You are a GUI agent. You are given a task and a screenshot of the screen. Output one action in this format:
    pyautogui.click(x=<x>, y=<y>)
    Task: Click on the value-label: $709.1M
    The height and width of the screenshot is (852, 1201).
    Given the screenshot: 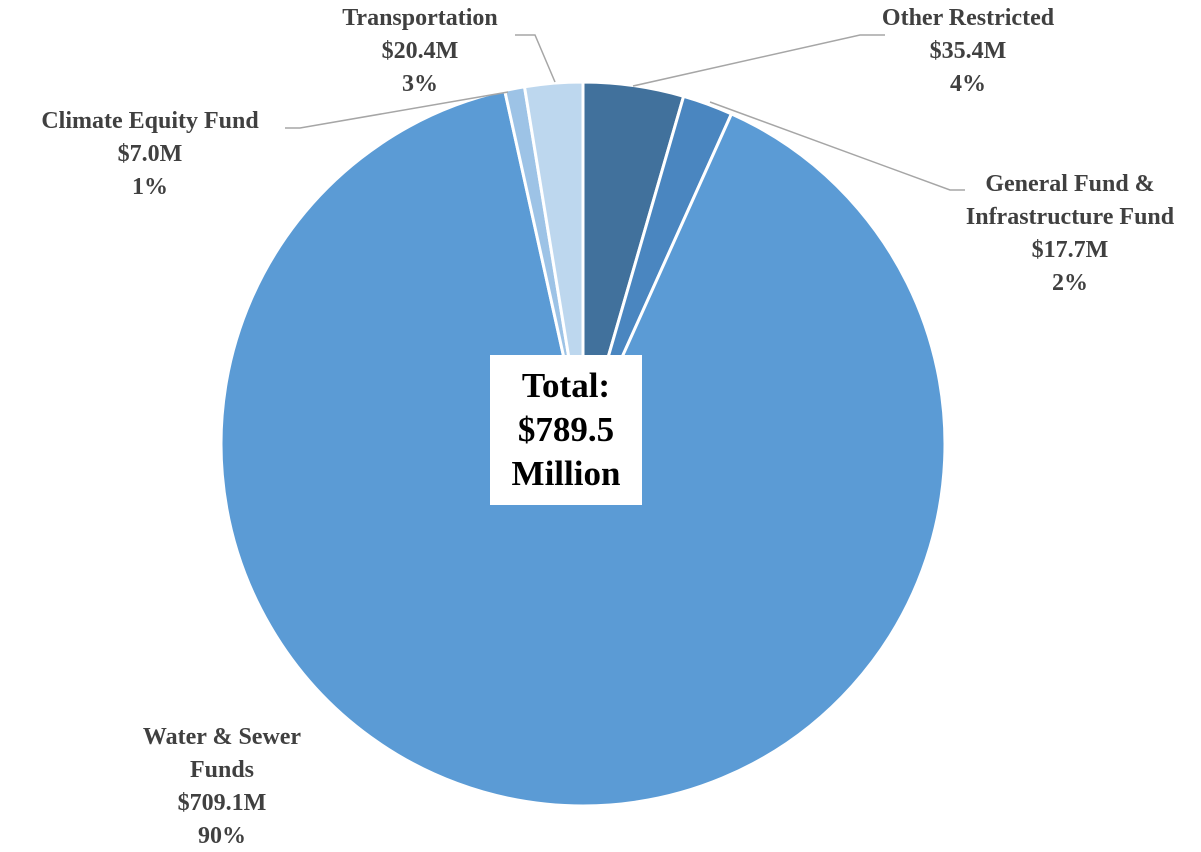 What is the action you would take?
    pyautogui.click(x=222, y=803)
    